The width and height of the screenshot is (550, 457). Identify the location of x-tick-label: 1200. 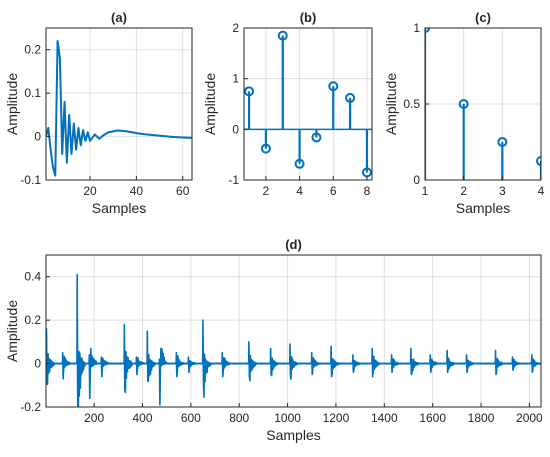
(336, 418).